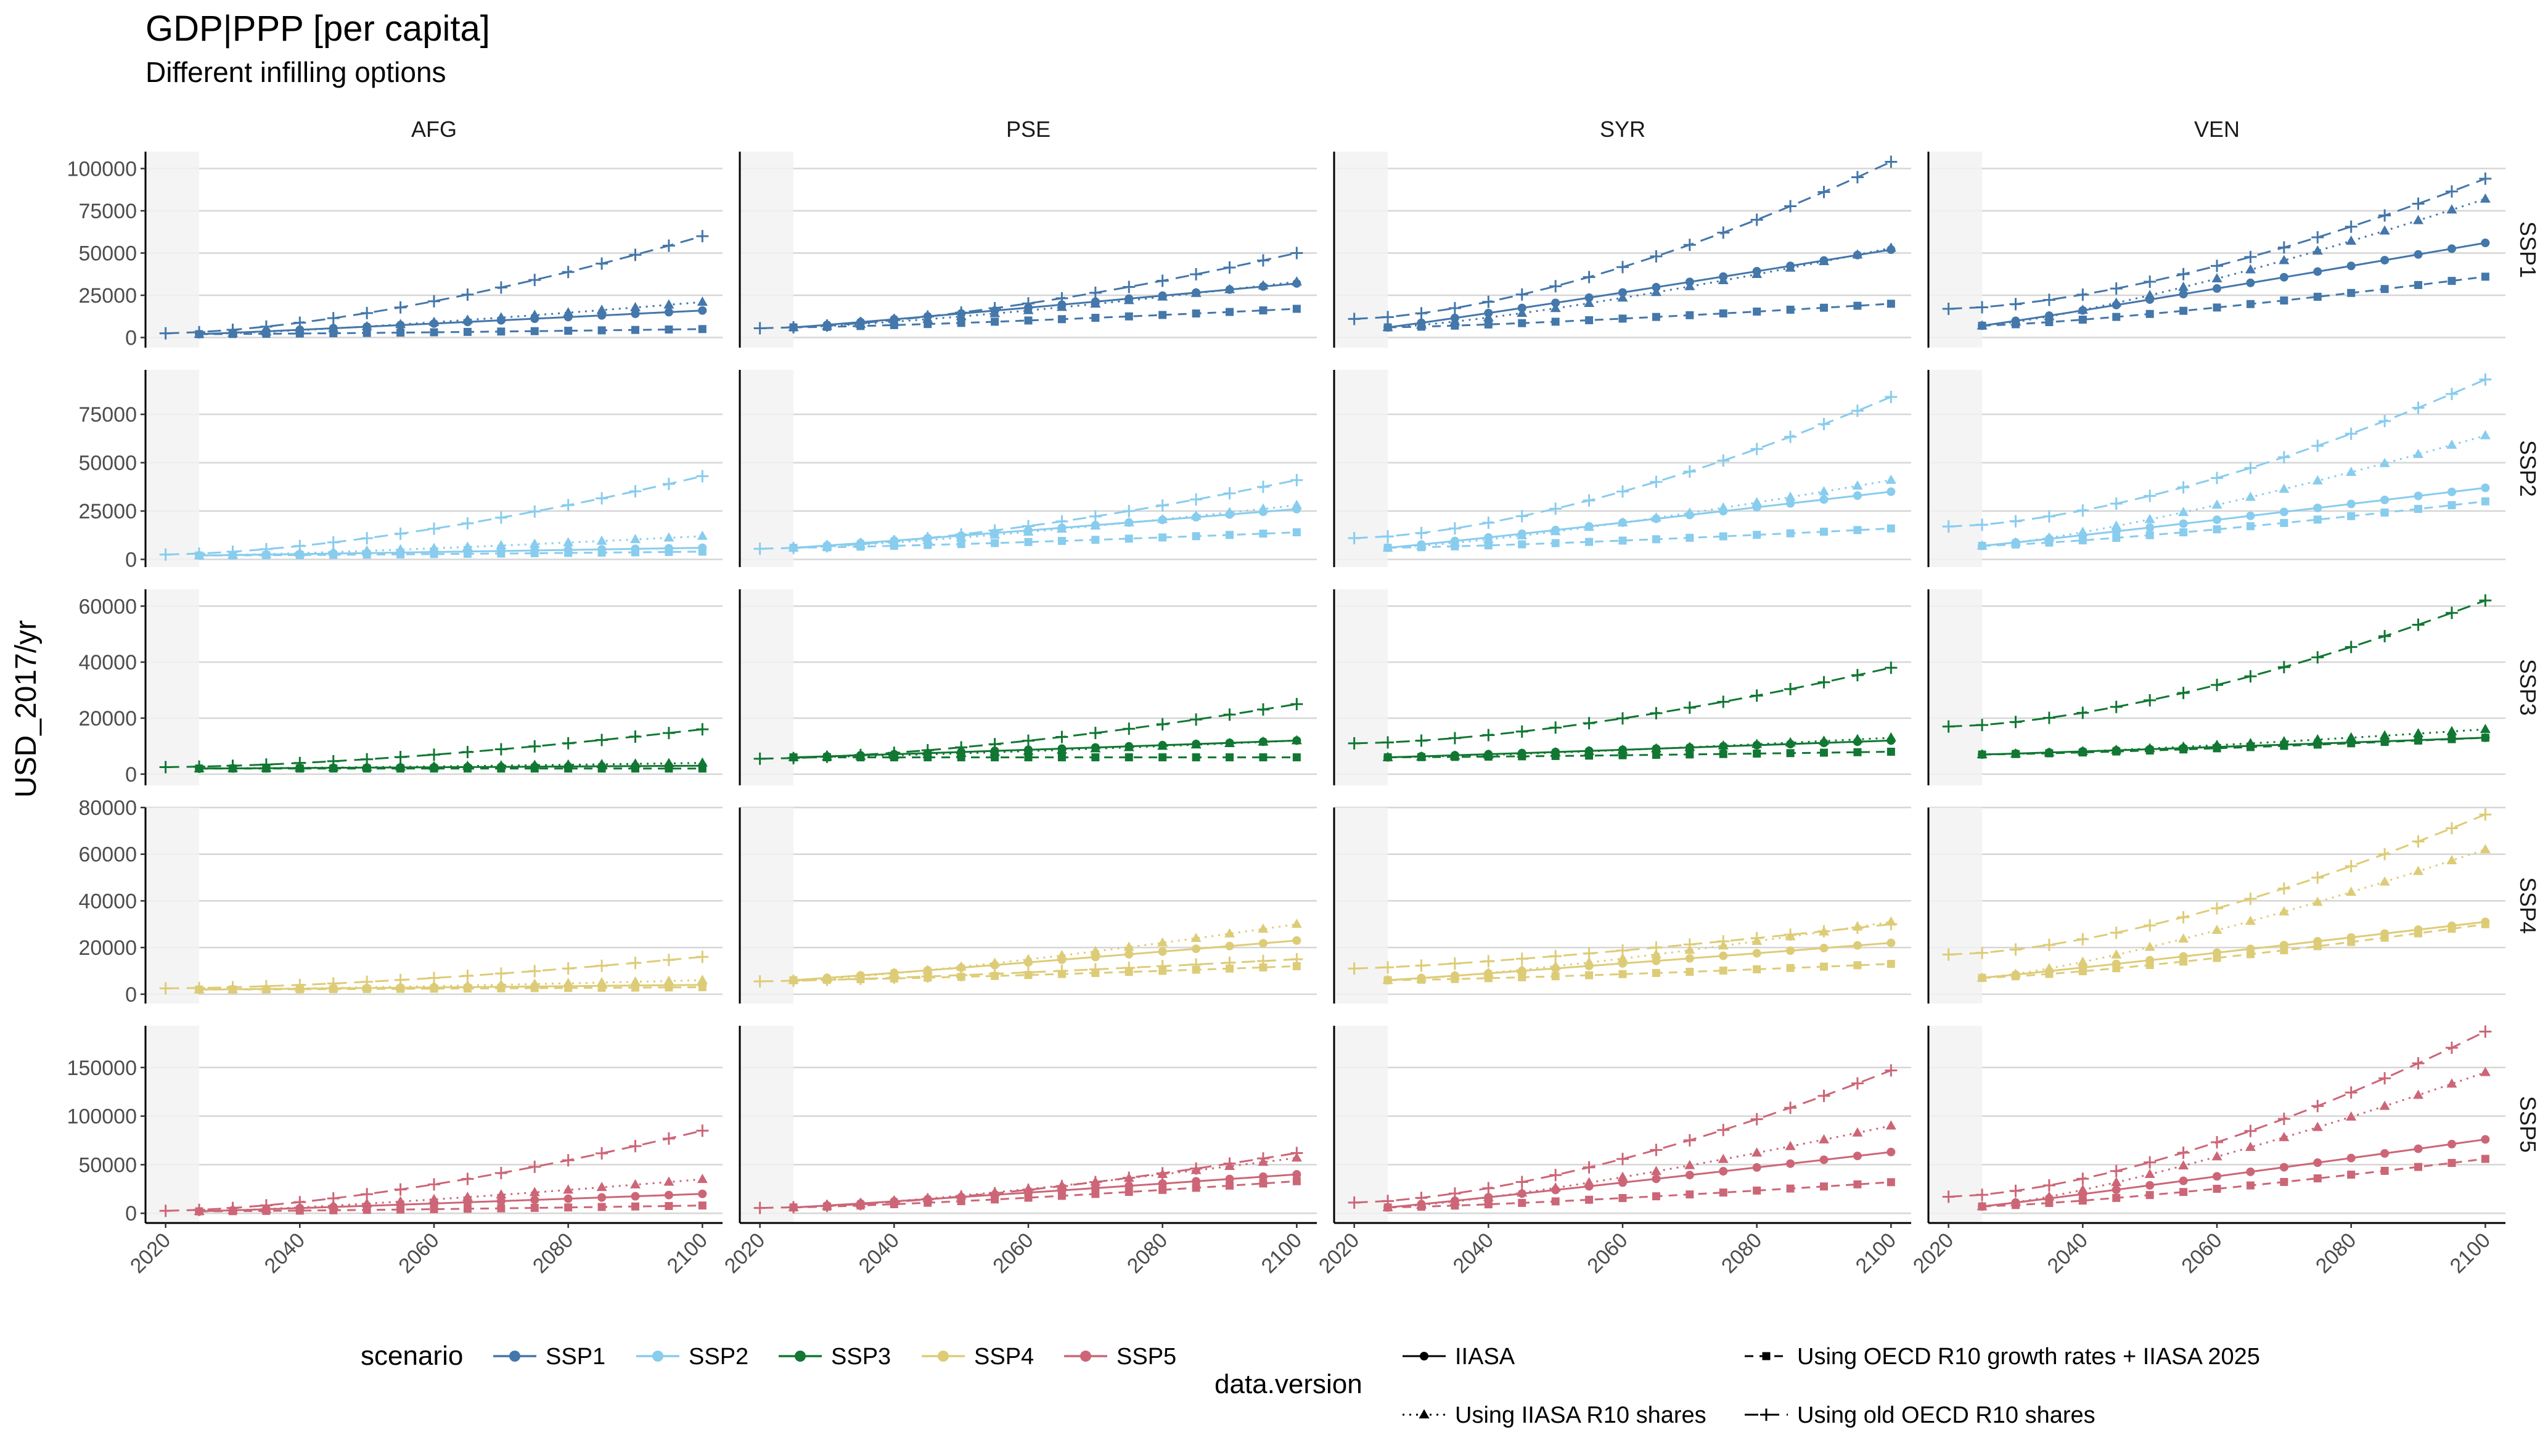  Describe the element at coordinates (2528, 906) in the screenshot. I see `facet-row-label: SSP4` at that location.